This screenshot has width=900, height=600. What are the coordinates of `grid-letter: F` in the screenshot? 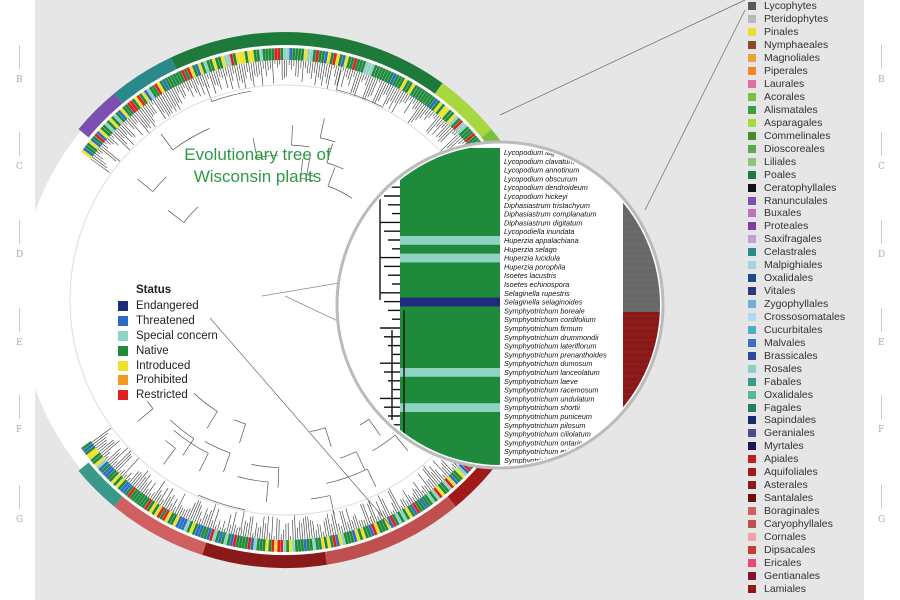 It's located at (19, 430).